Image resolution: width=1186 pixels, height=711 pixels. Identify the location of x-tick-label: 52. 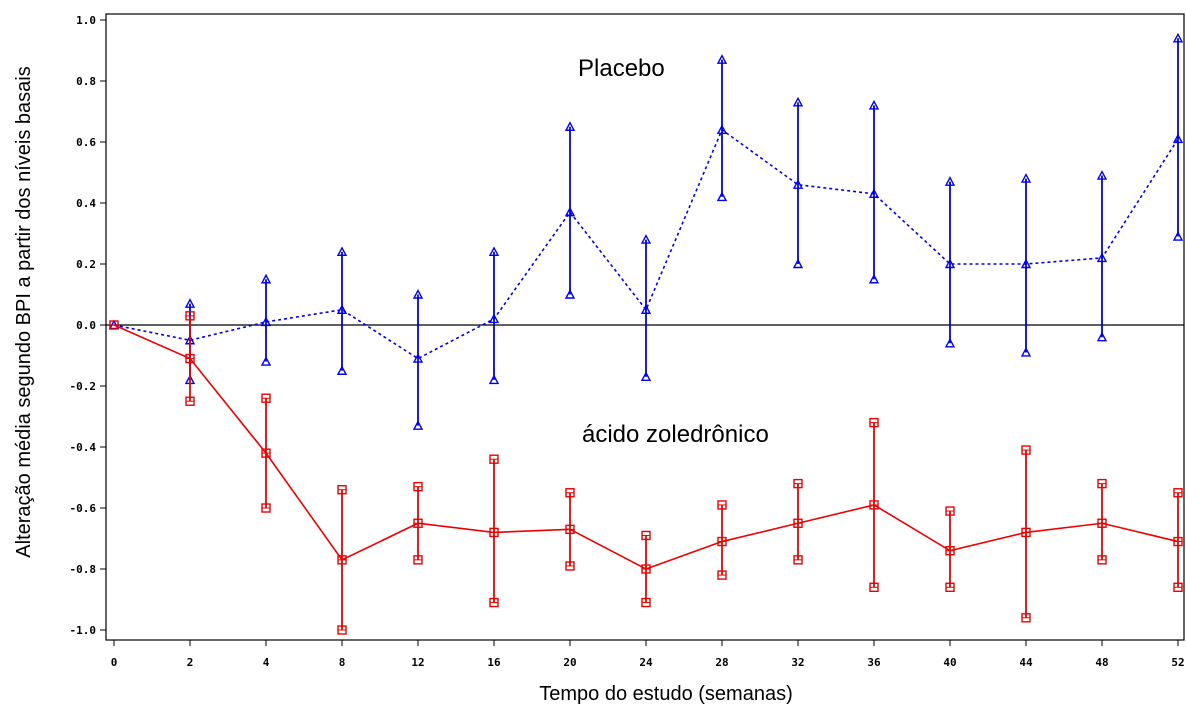
(1177, 662).